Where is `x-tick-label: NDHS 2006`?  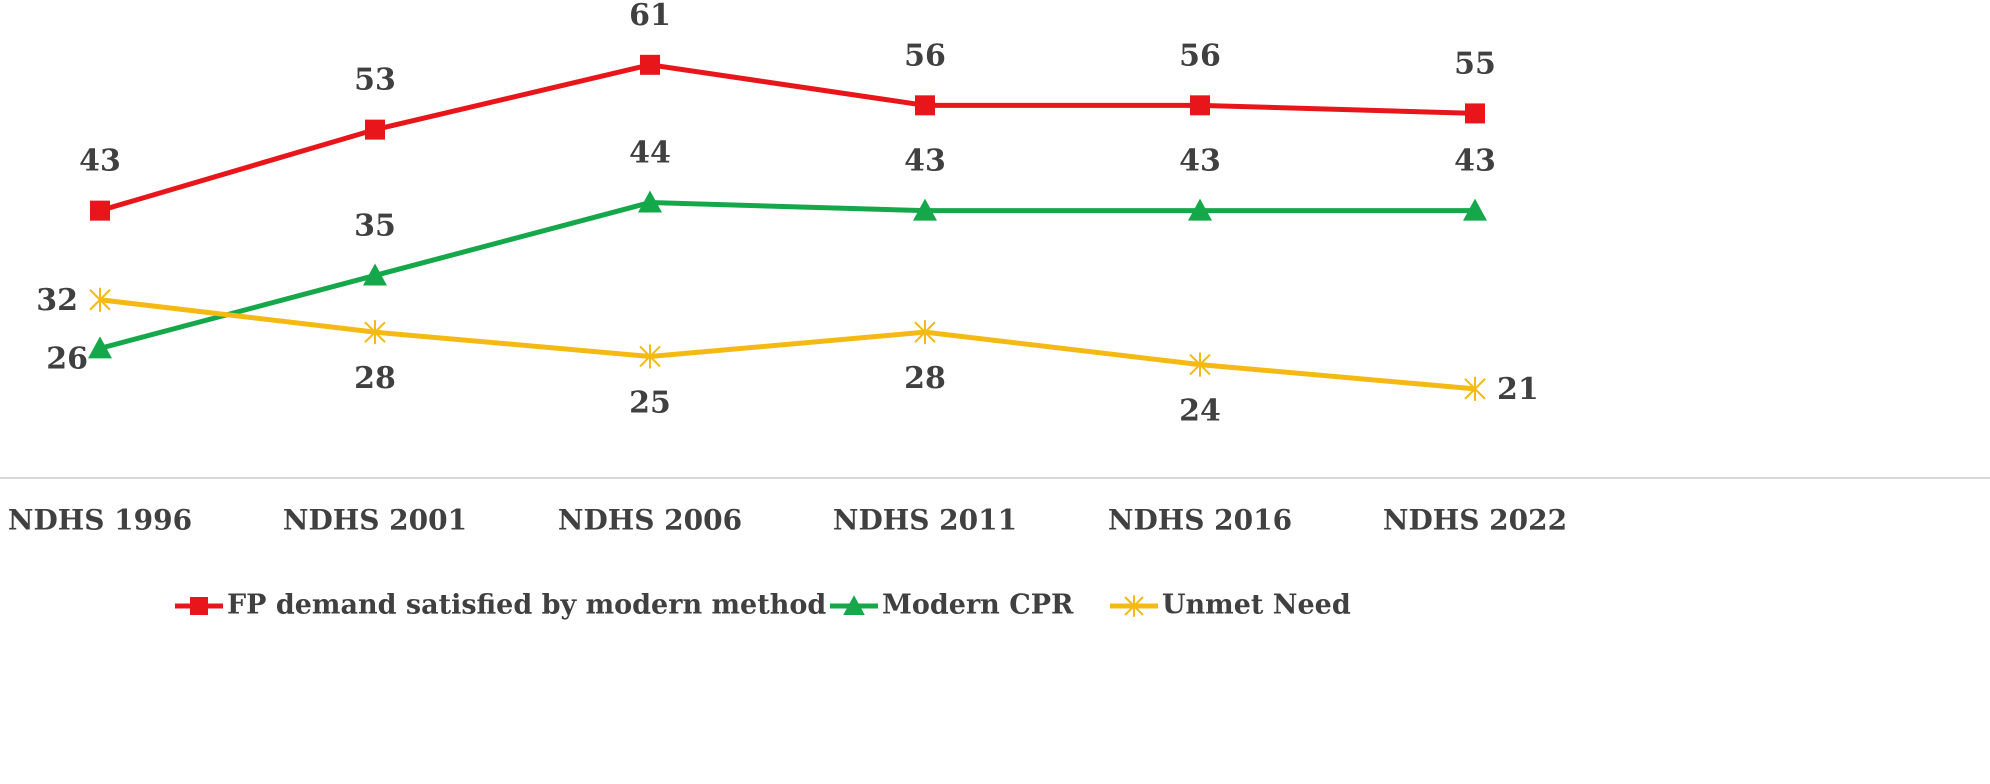 x-tick-label: NDHS 2006 is located at coordinates (650, 520).